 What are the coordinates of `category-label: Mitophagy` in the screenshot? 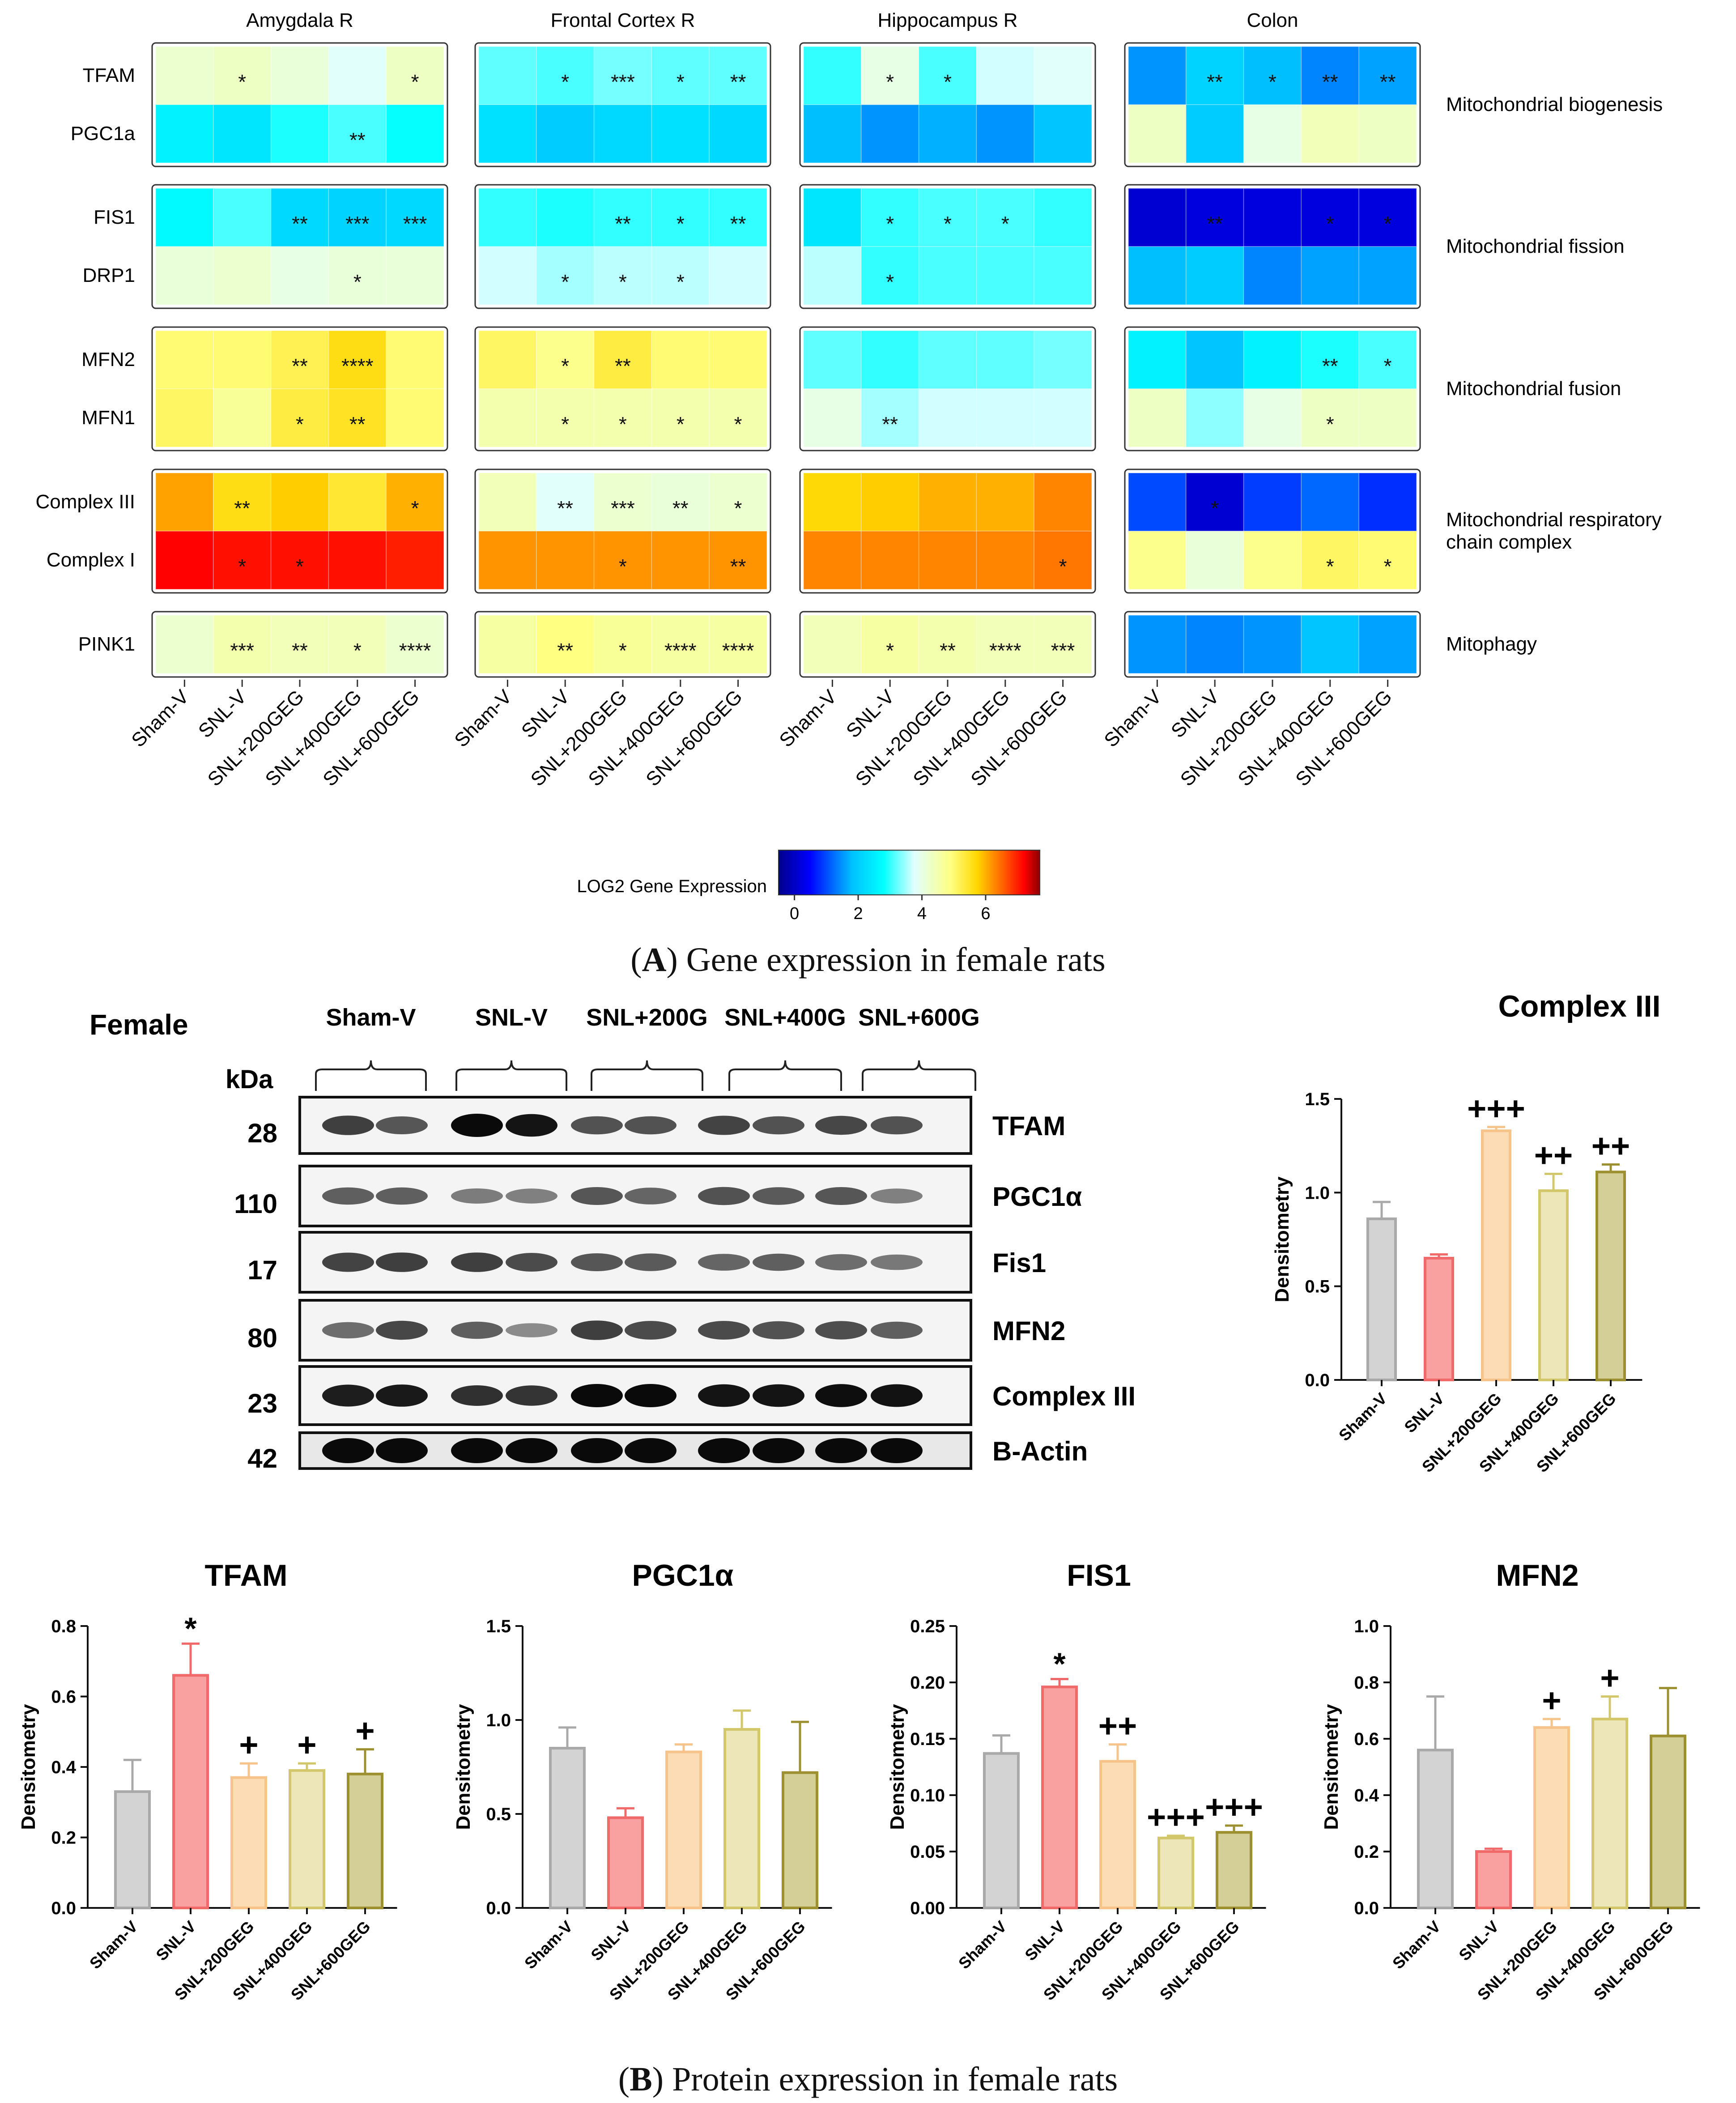 It's located at (1491, 644).